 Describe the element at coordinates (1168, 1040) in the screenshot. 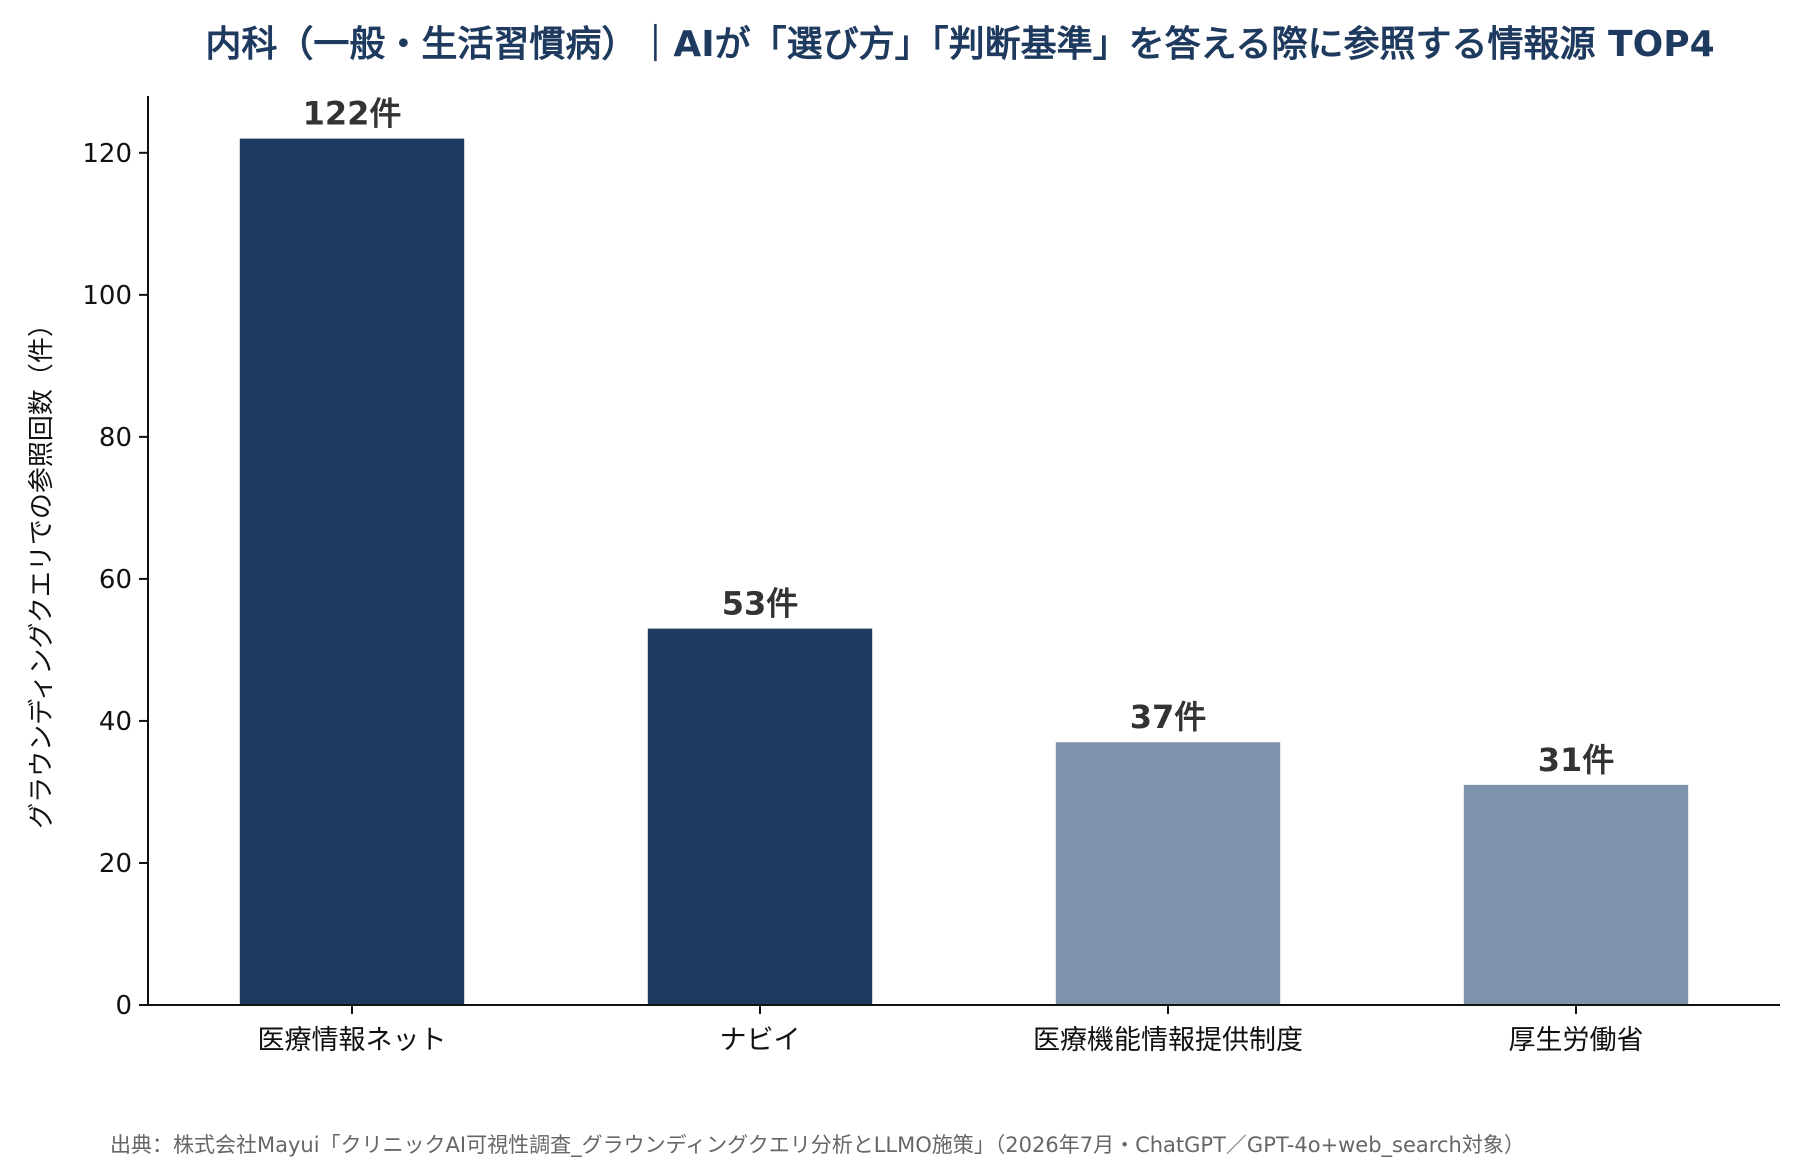

I see `x-category-label: 医療機能情報提供制度` at that location.